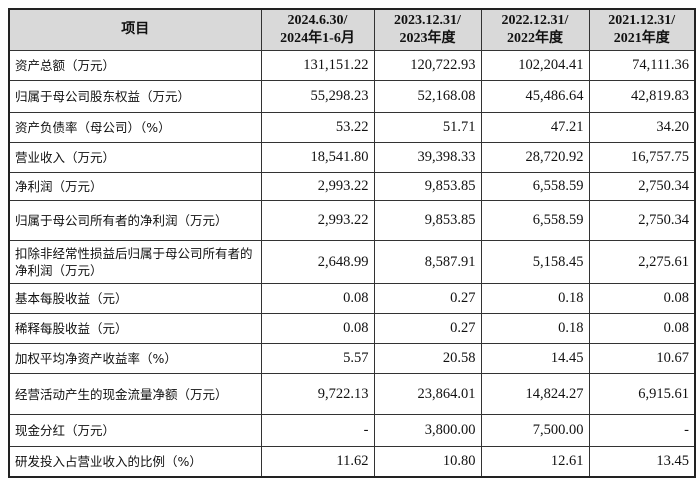 The height and width of the screenshot is (484, 700). Describe the element at coordinates (427, 29) in the screenshot. I see `column-header: 2023.12.31/ 2023年度` at that location.